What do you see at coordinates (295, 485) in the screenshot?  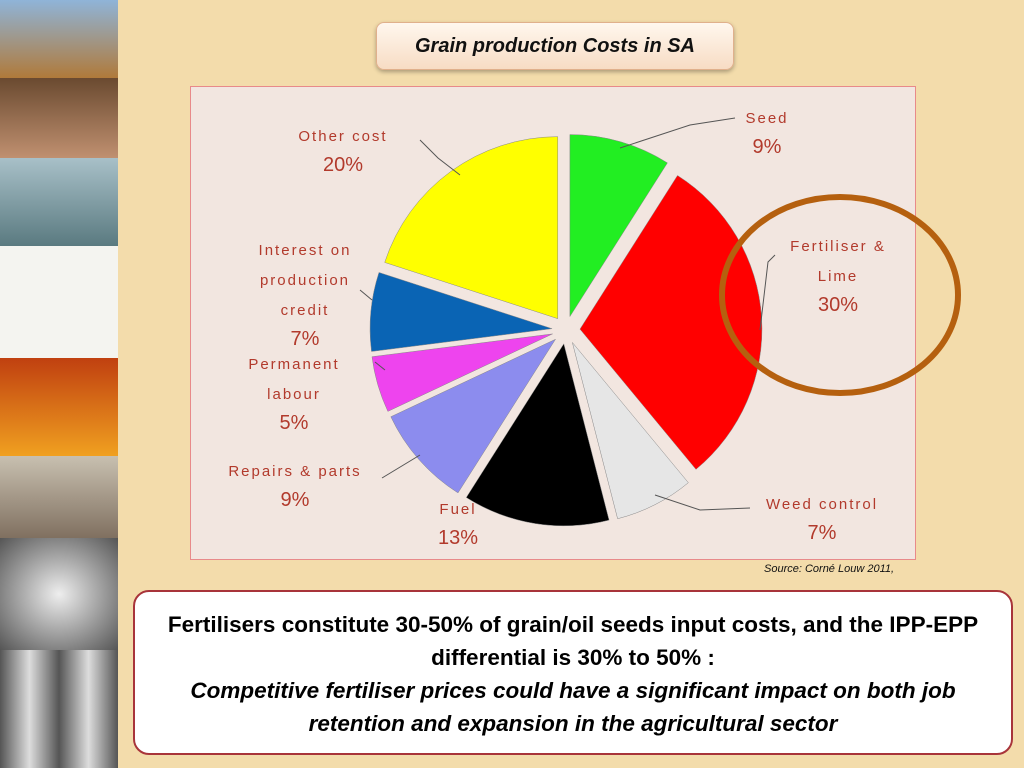 I see `slice-label: Repairs & parts 9%` at bounding box center [295, 485].